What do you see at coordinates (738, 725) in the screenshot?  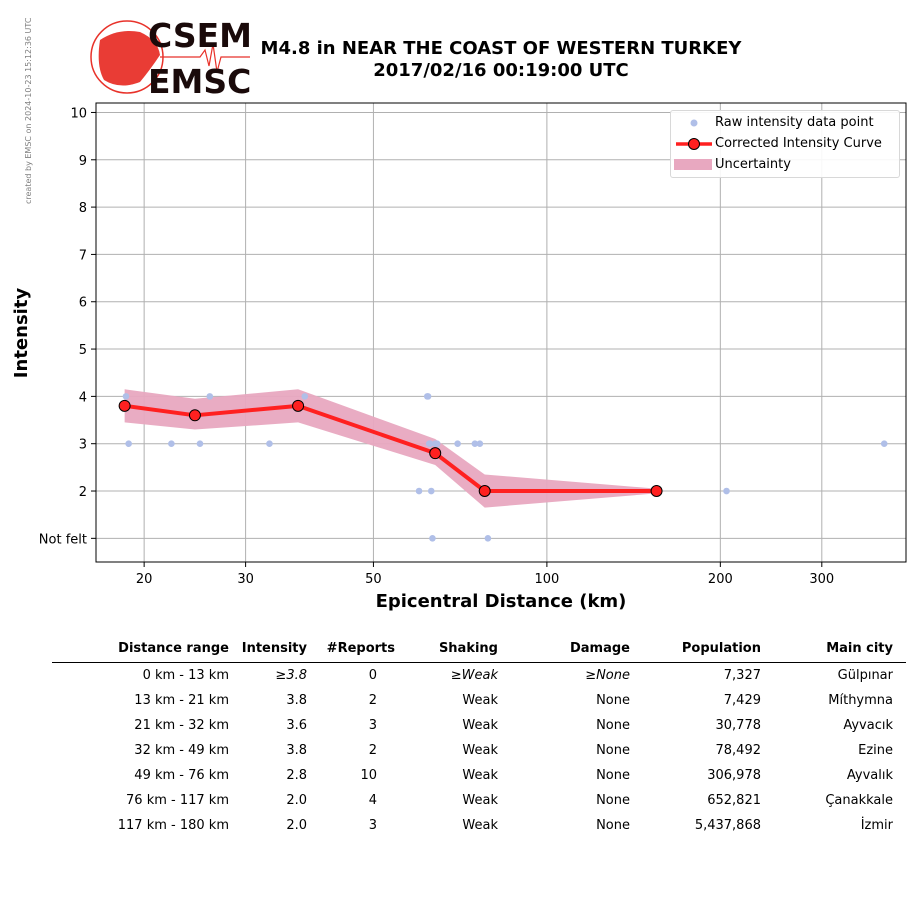 I see `table-cell: 30,778` at bounding box center [738, 725].